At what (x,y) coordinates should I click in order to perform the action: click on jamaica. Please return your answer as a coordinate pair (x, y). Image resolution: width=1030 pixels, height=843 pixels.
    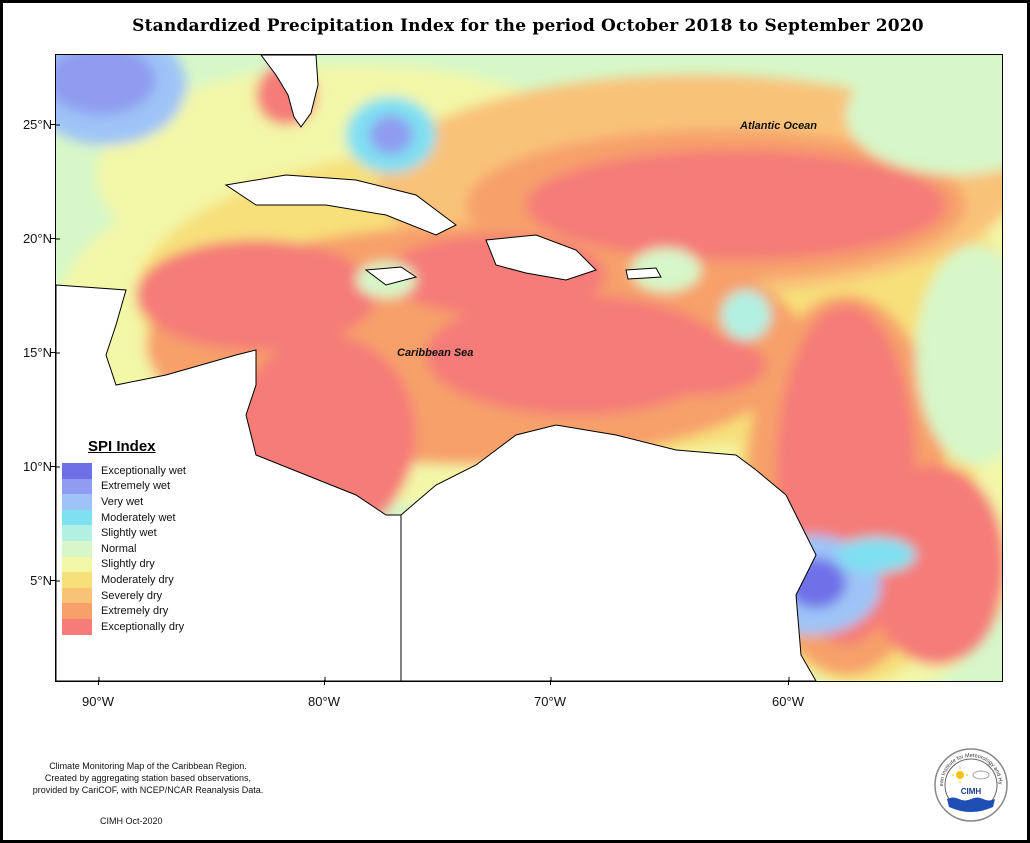
    Looking at the image, I should click on (391, 276).